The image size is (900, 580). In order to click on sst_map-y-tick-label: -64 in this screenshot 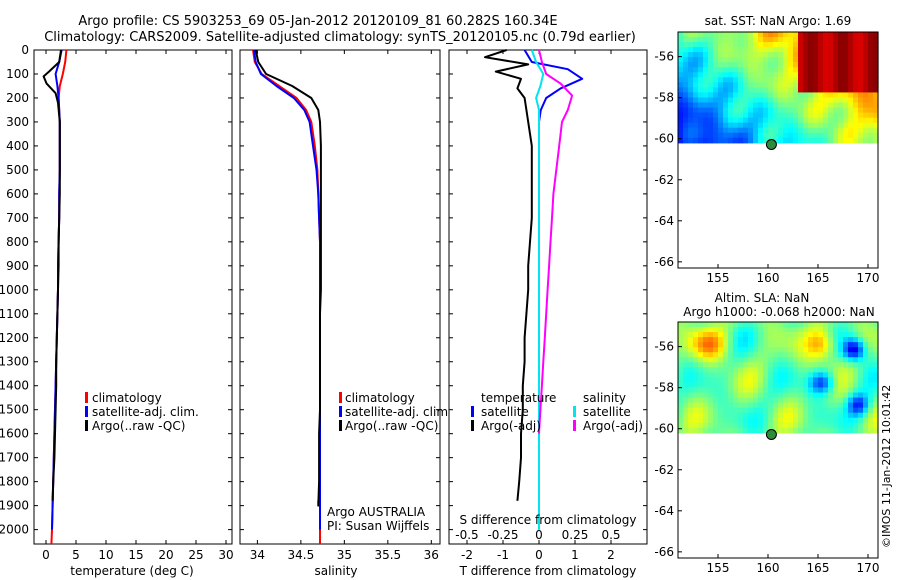, I will do `click(664, 221)`.